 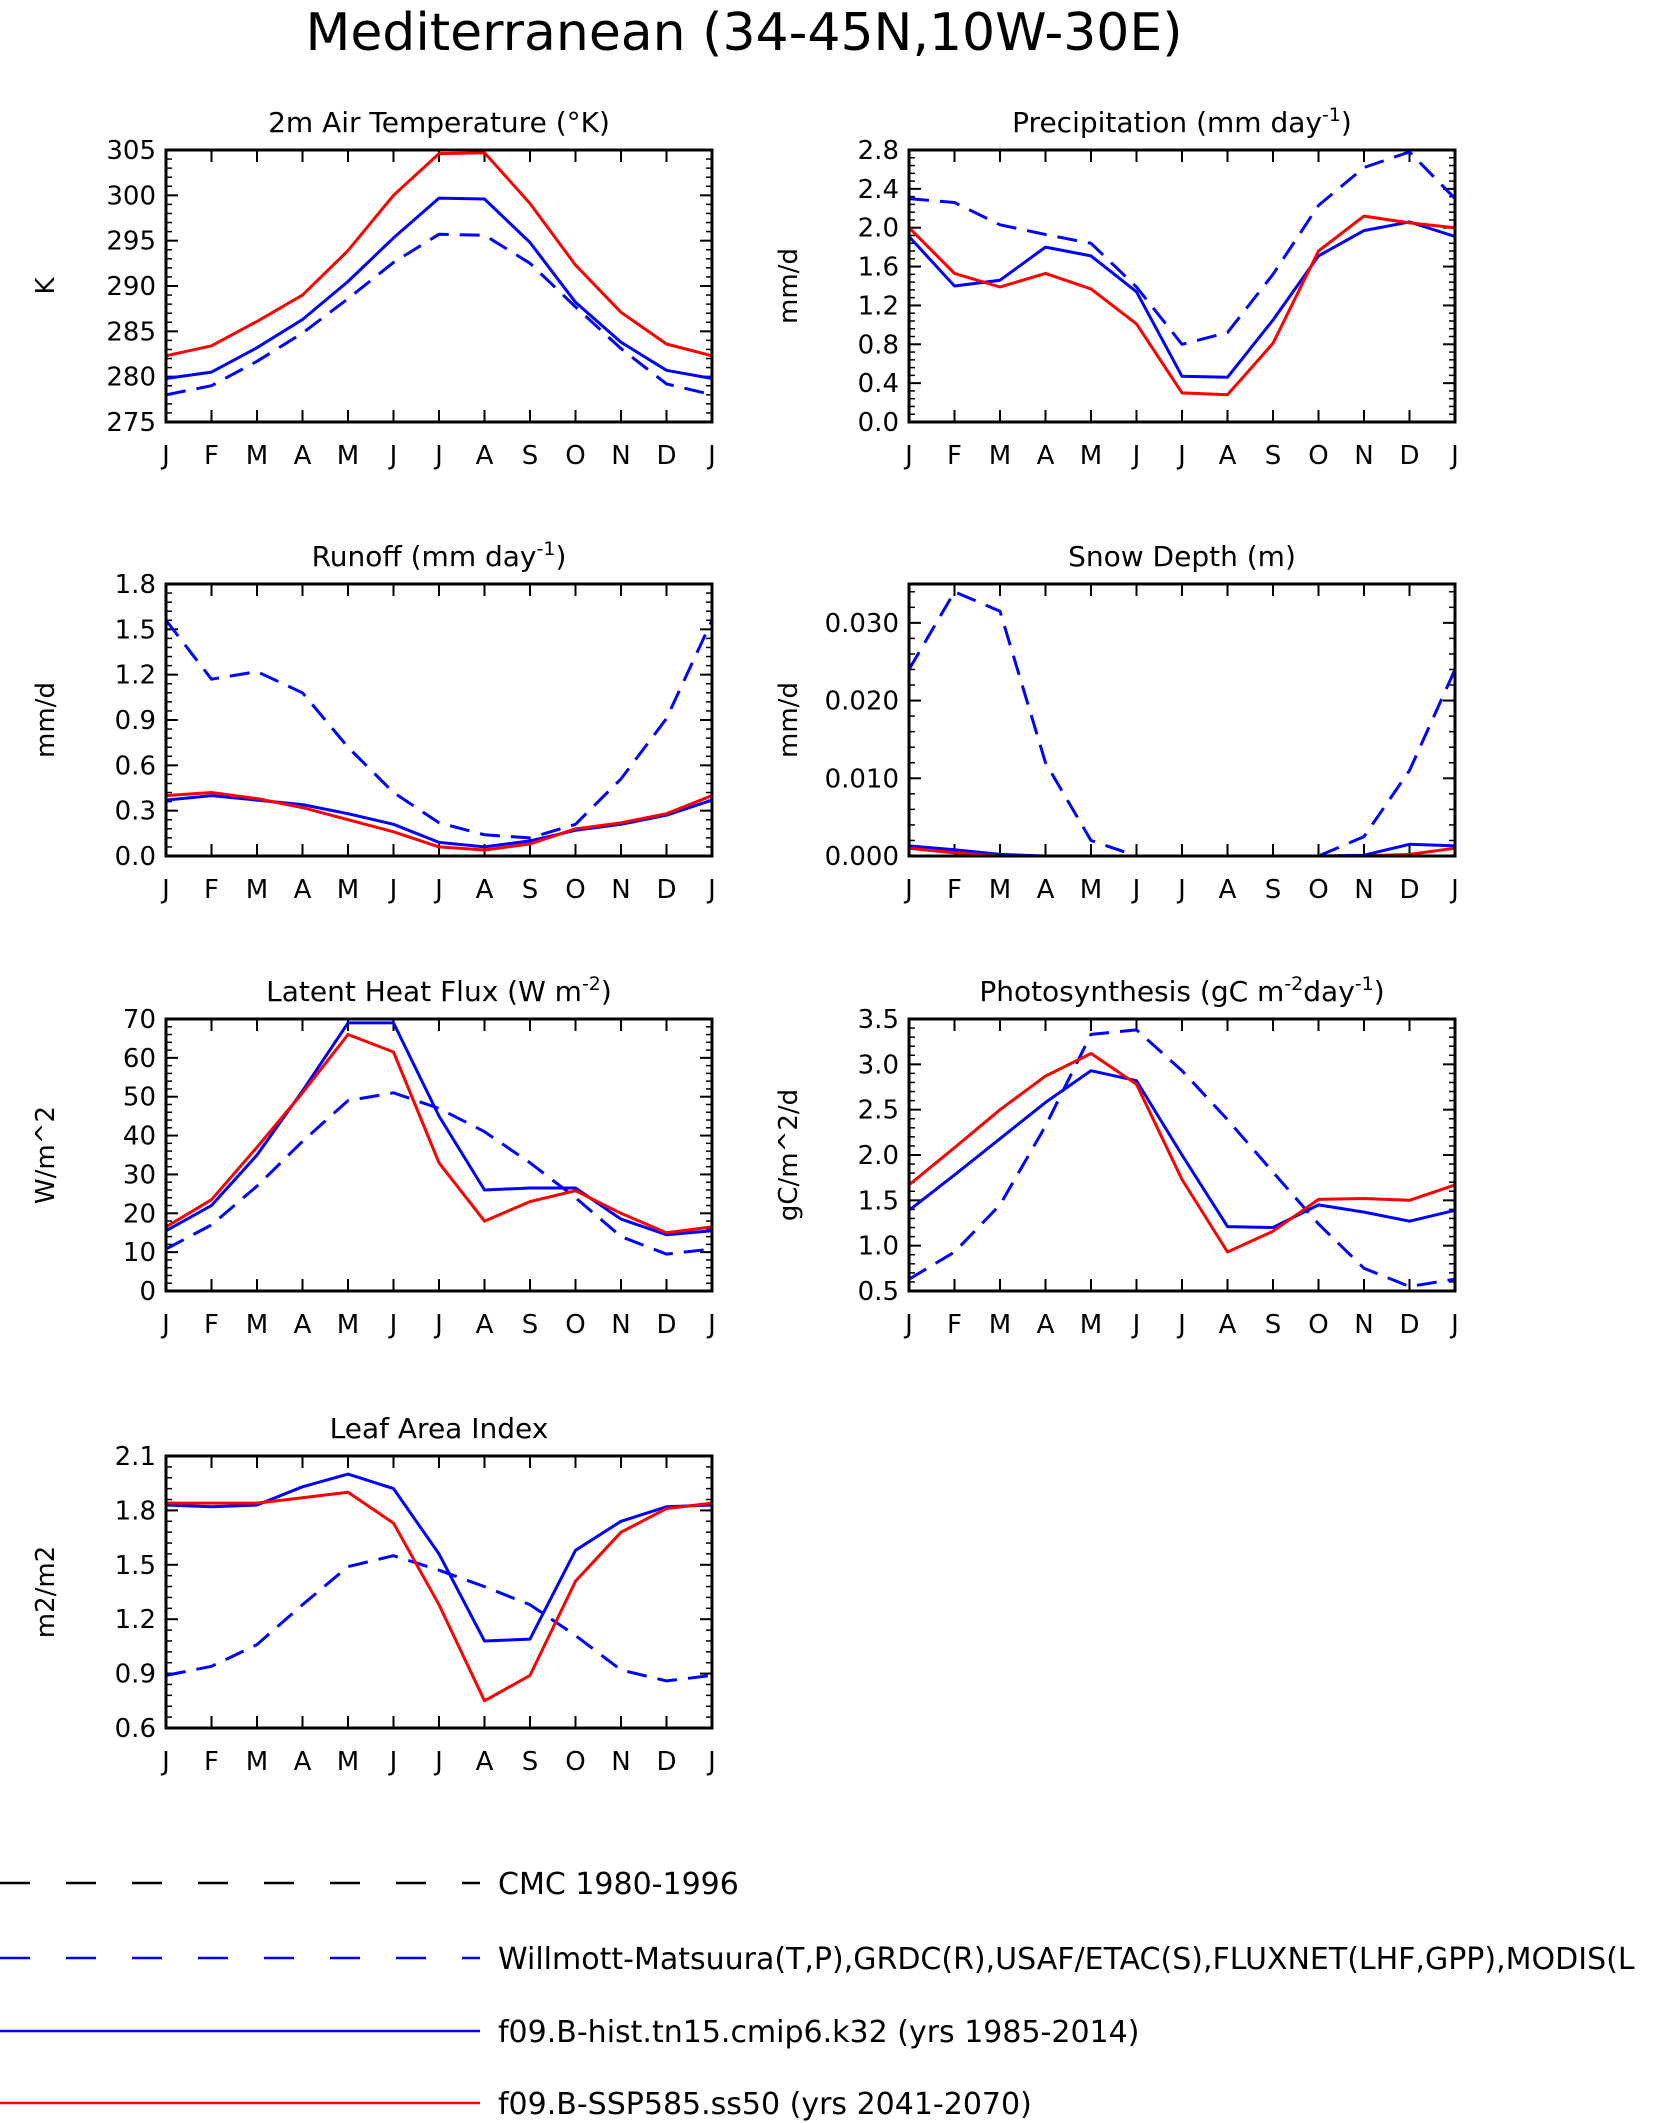 What do you see at coordinates (135, 857) in the screenshot?
I see `y-tick-label: 0.0` at bounding box center [135, 857].